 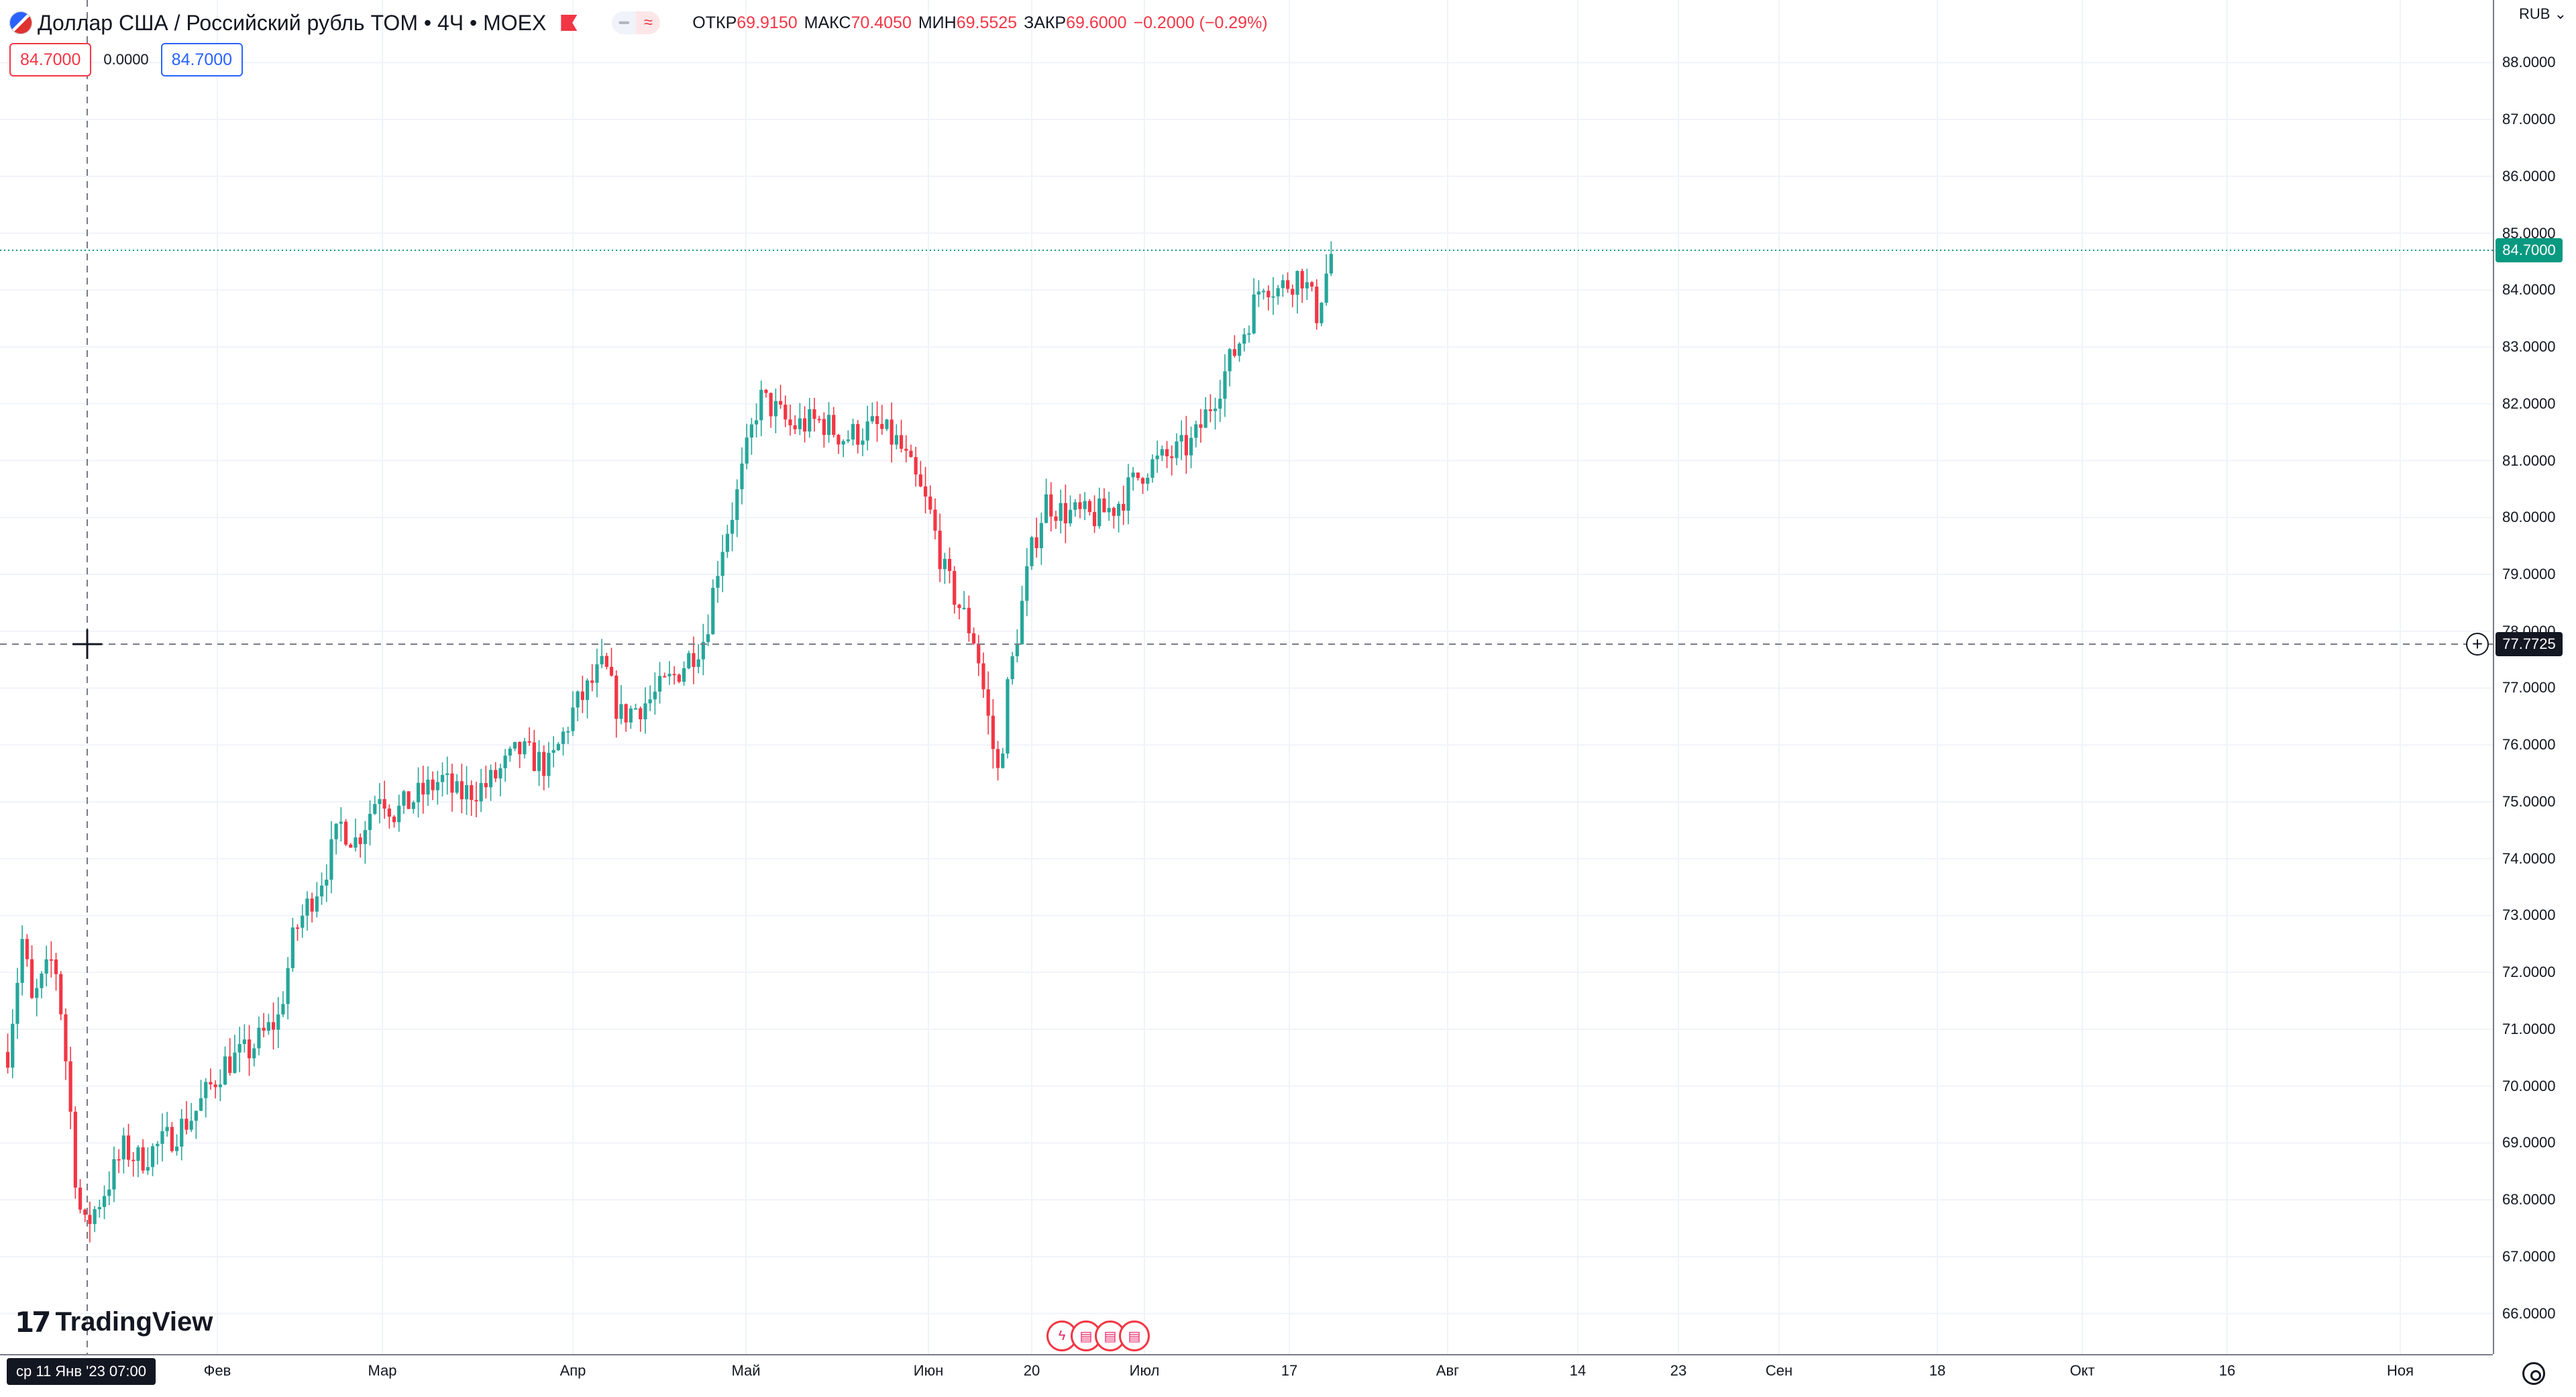 I want to click on add-alert-plus-icon: +, so click(x=2477, y=645).